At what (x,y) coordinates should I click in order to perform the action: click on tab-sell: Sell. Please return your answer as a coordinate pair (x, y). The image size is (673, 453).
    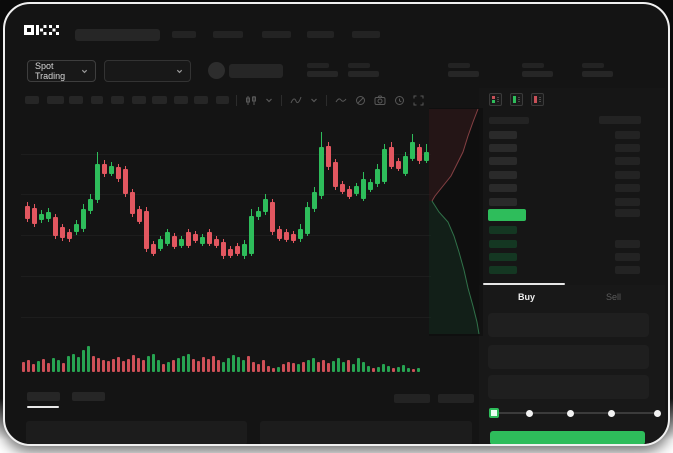
    Looking at the image, I should click on (613, 297).